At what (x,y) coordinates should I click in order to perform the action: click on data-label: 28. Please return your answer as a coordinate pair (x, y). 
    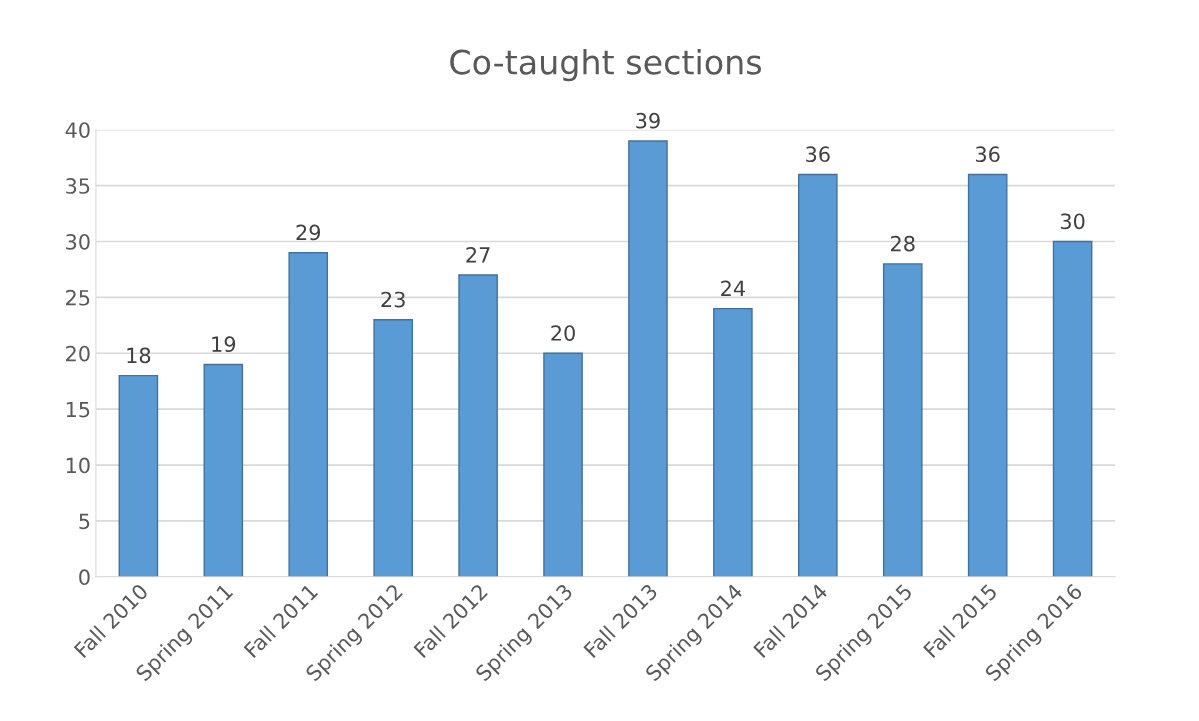
    Looking at the image, I should click on (903, 243).